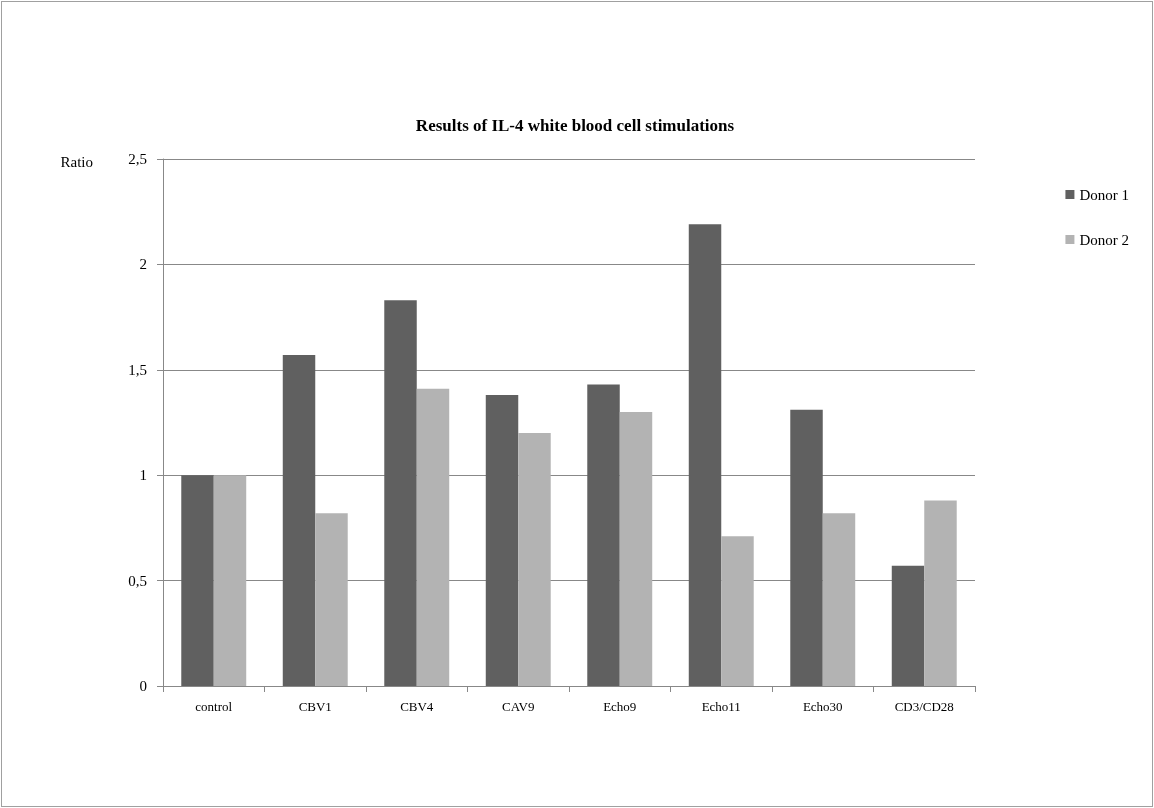 This screenshot has width=1154, height=808. I want to click on x-tick-label: CAV9, so click(518, 706).